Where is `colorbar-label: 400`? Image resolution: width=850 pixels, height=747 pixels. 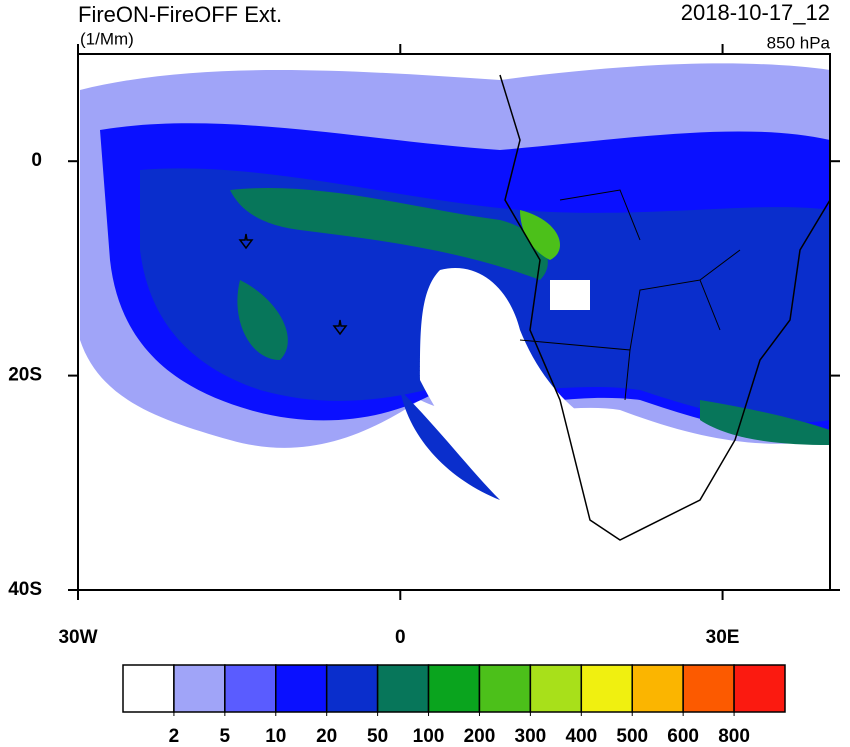
colorbar-label: 400 is located at coordinates (581, 736).